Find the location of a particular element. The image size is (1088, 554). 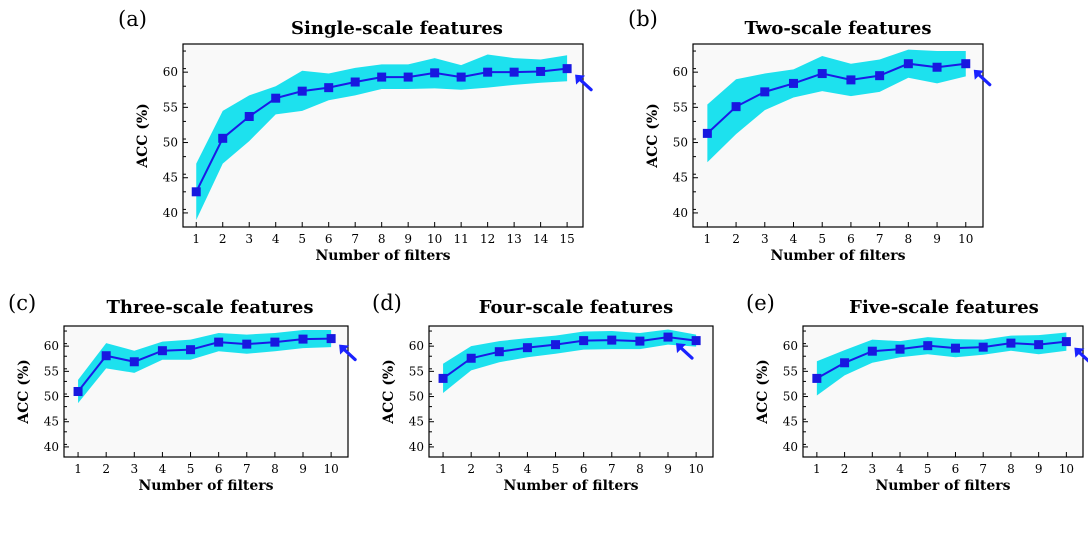

series-line is located at coordinates (569, 358).